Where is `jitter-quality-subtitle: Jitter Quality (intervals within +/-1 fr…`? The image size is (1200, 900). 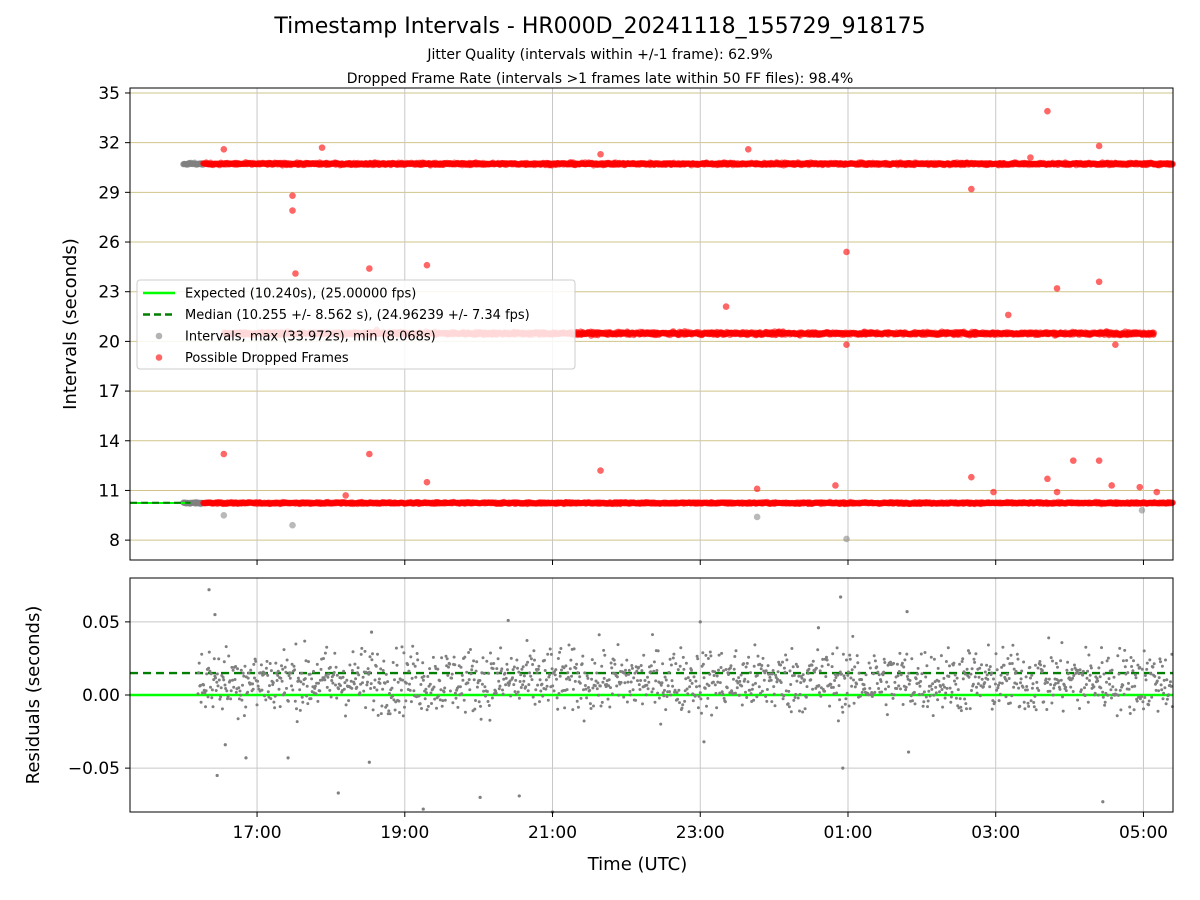 jitter-quality-subtitle: Jitter Quality (intervals within +/-1 fr… is located at coordinates (600, 55).